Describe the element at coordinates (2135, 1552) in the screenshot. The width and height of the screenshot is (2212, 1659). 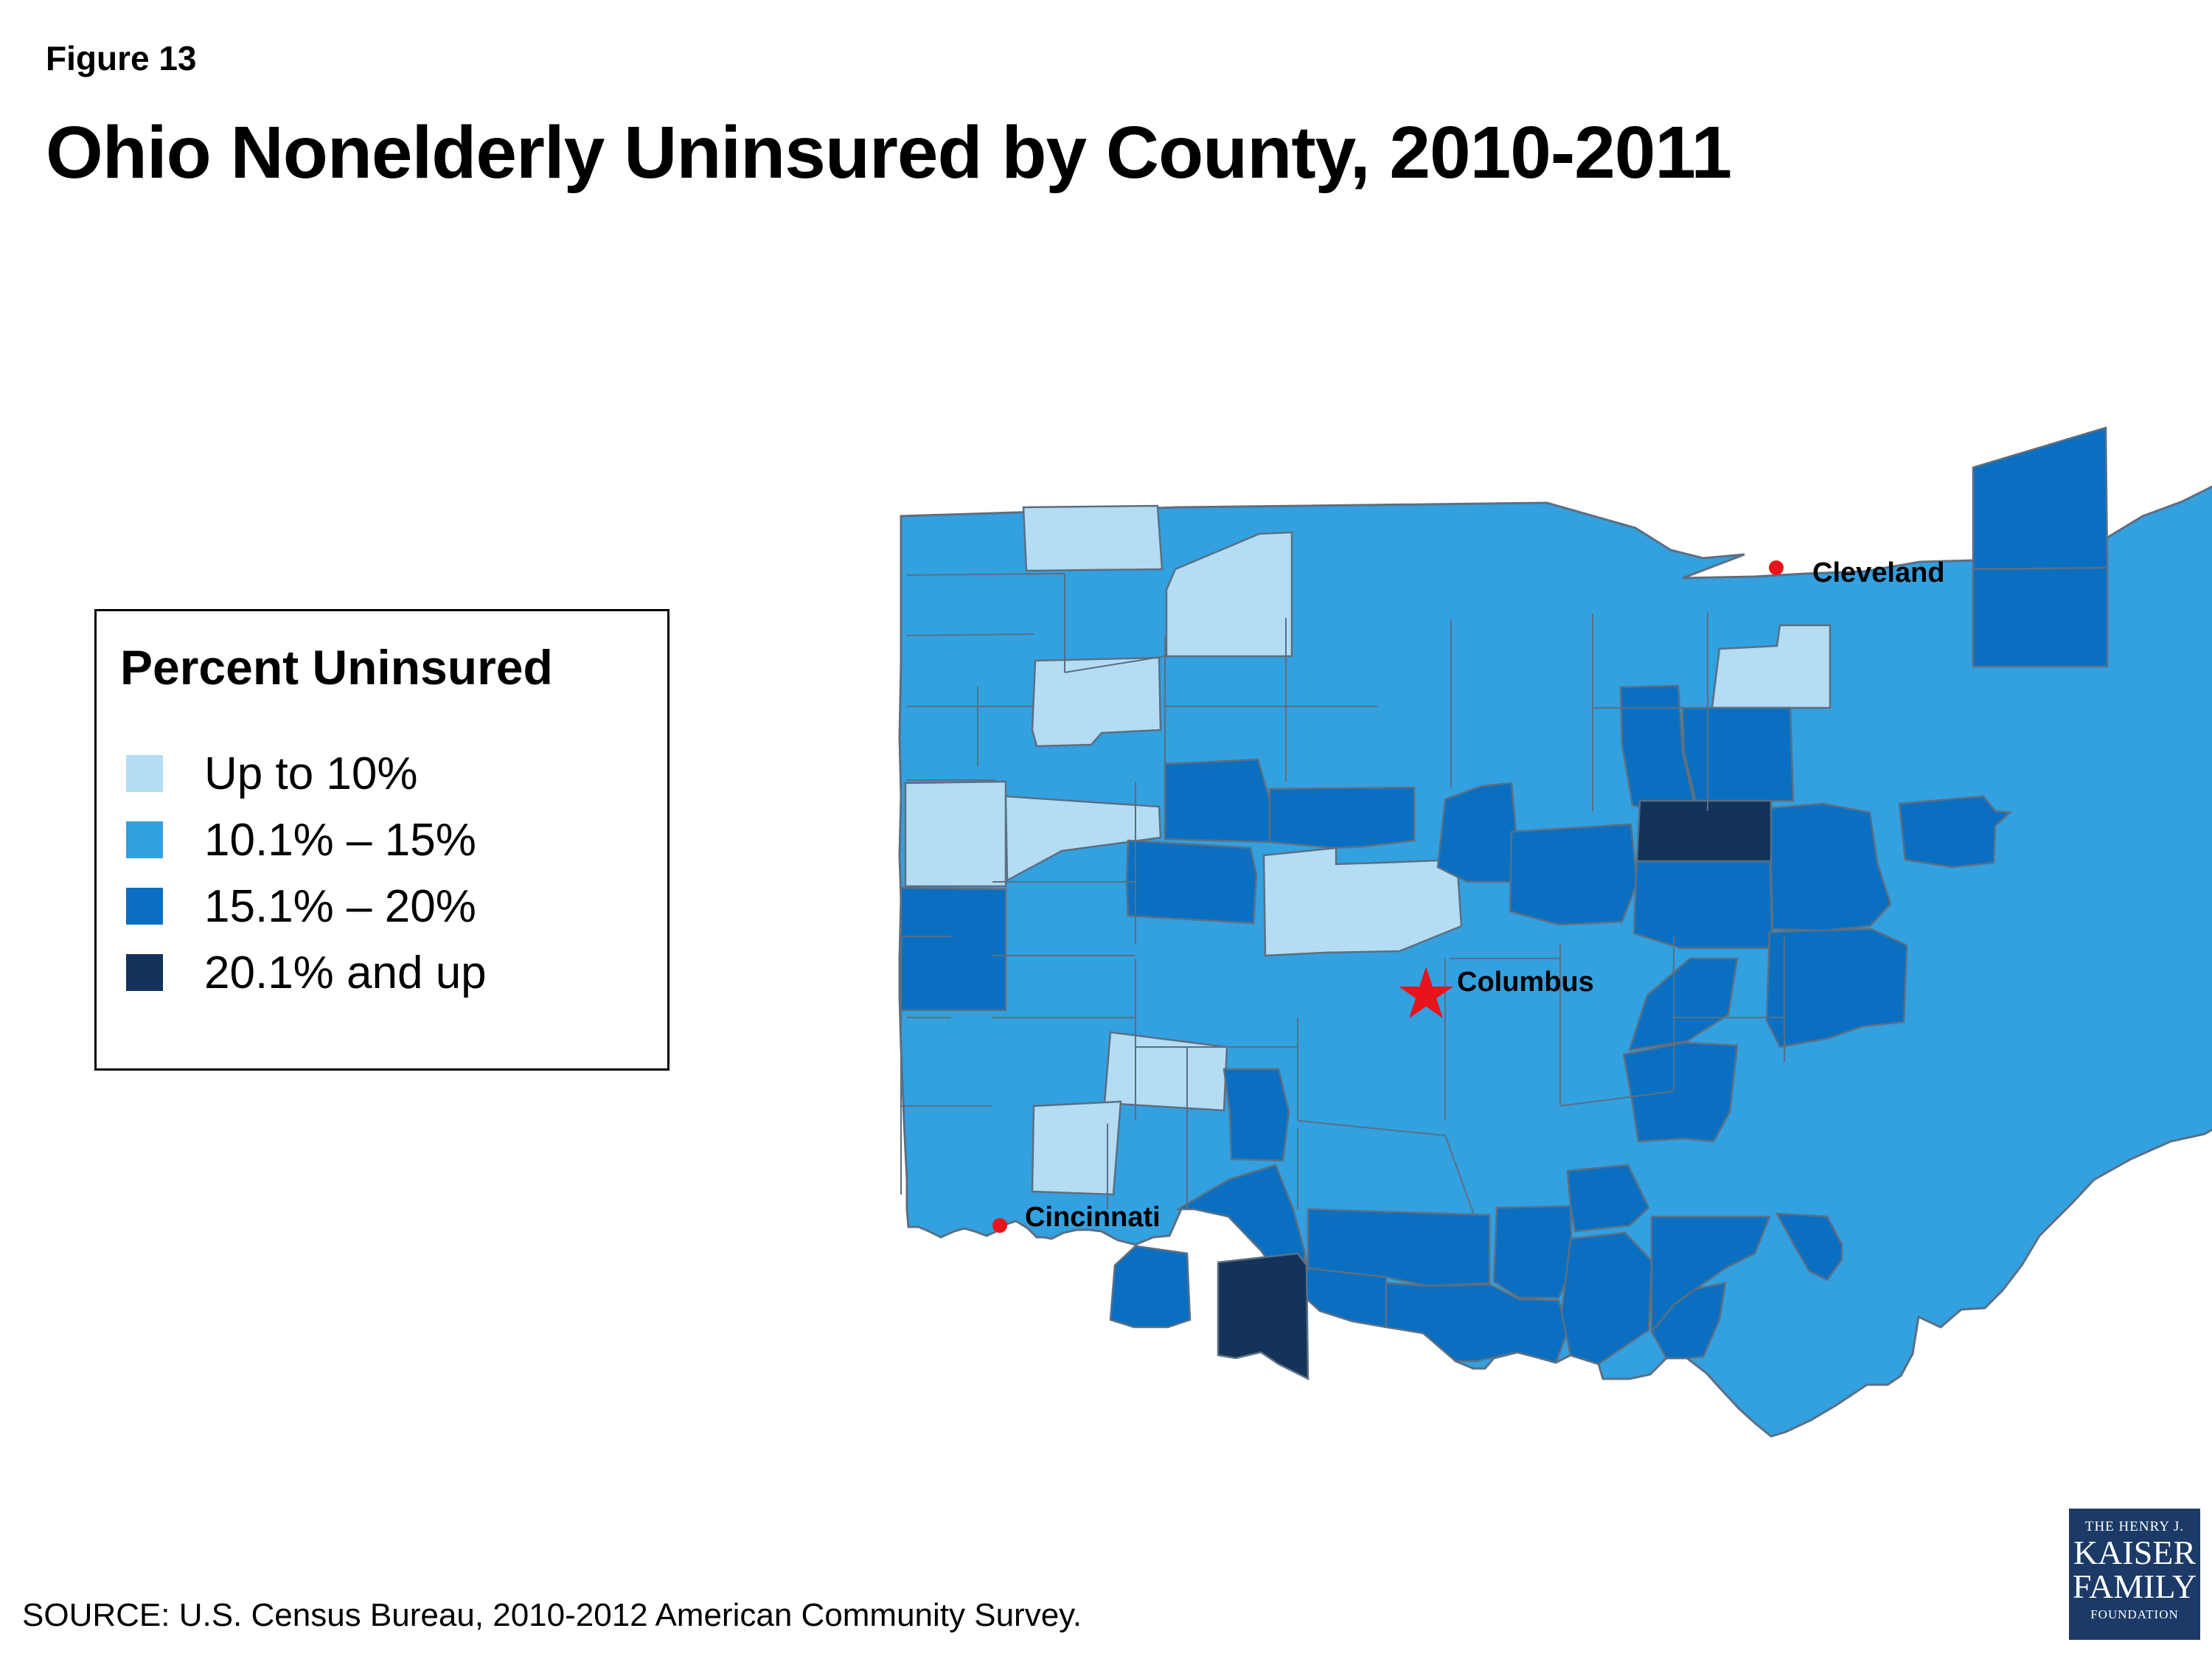
I see `logo-line-2: KAISER` at that location.